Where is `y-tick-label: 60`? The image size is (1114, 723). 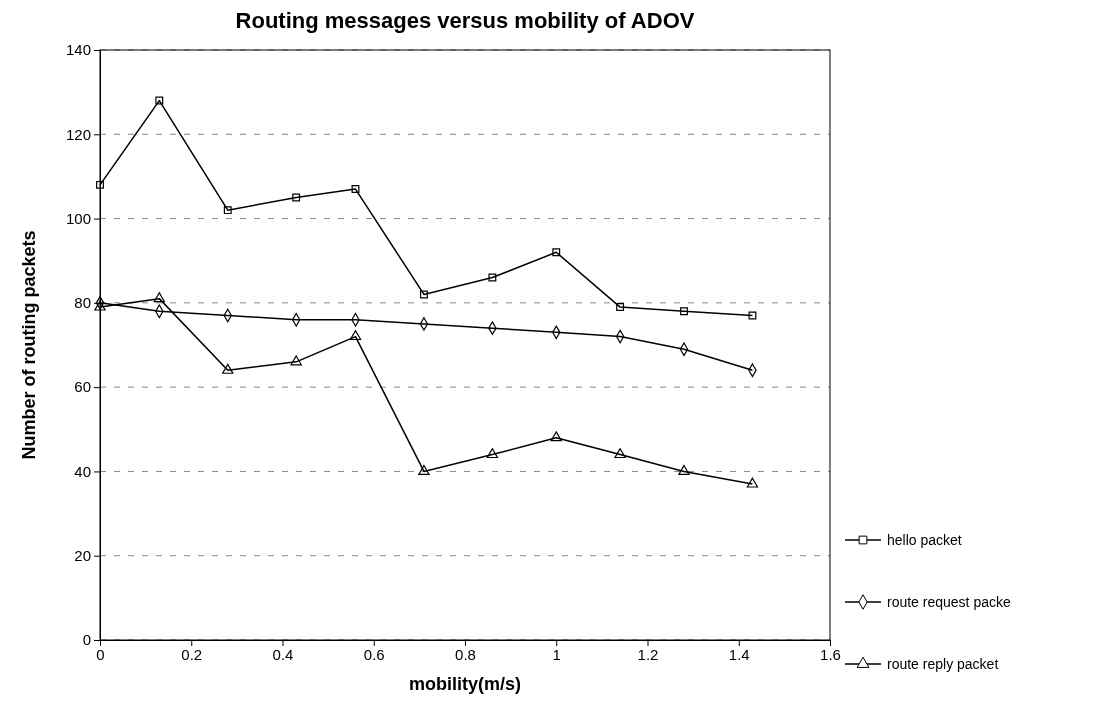
y-tick-label: 60 is located at coordinates (82, 387).